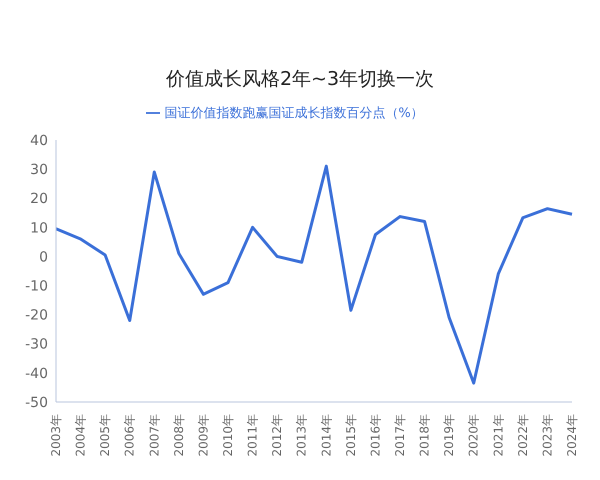 The width and height of the screenshot is (600, 480). I want to click on x-tick-label: 2017年, so click(400, 435).